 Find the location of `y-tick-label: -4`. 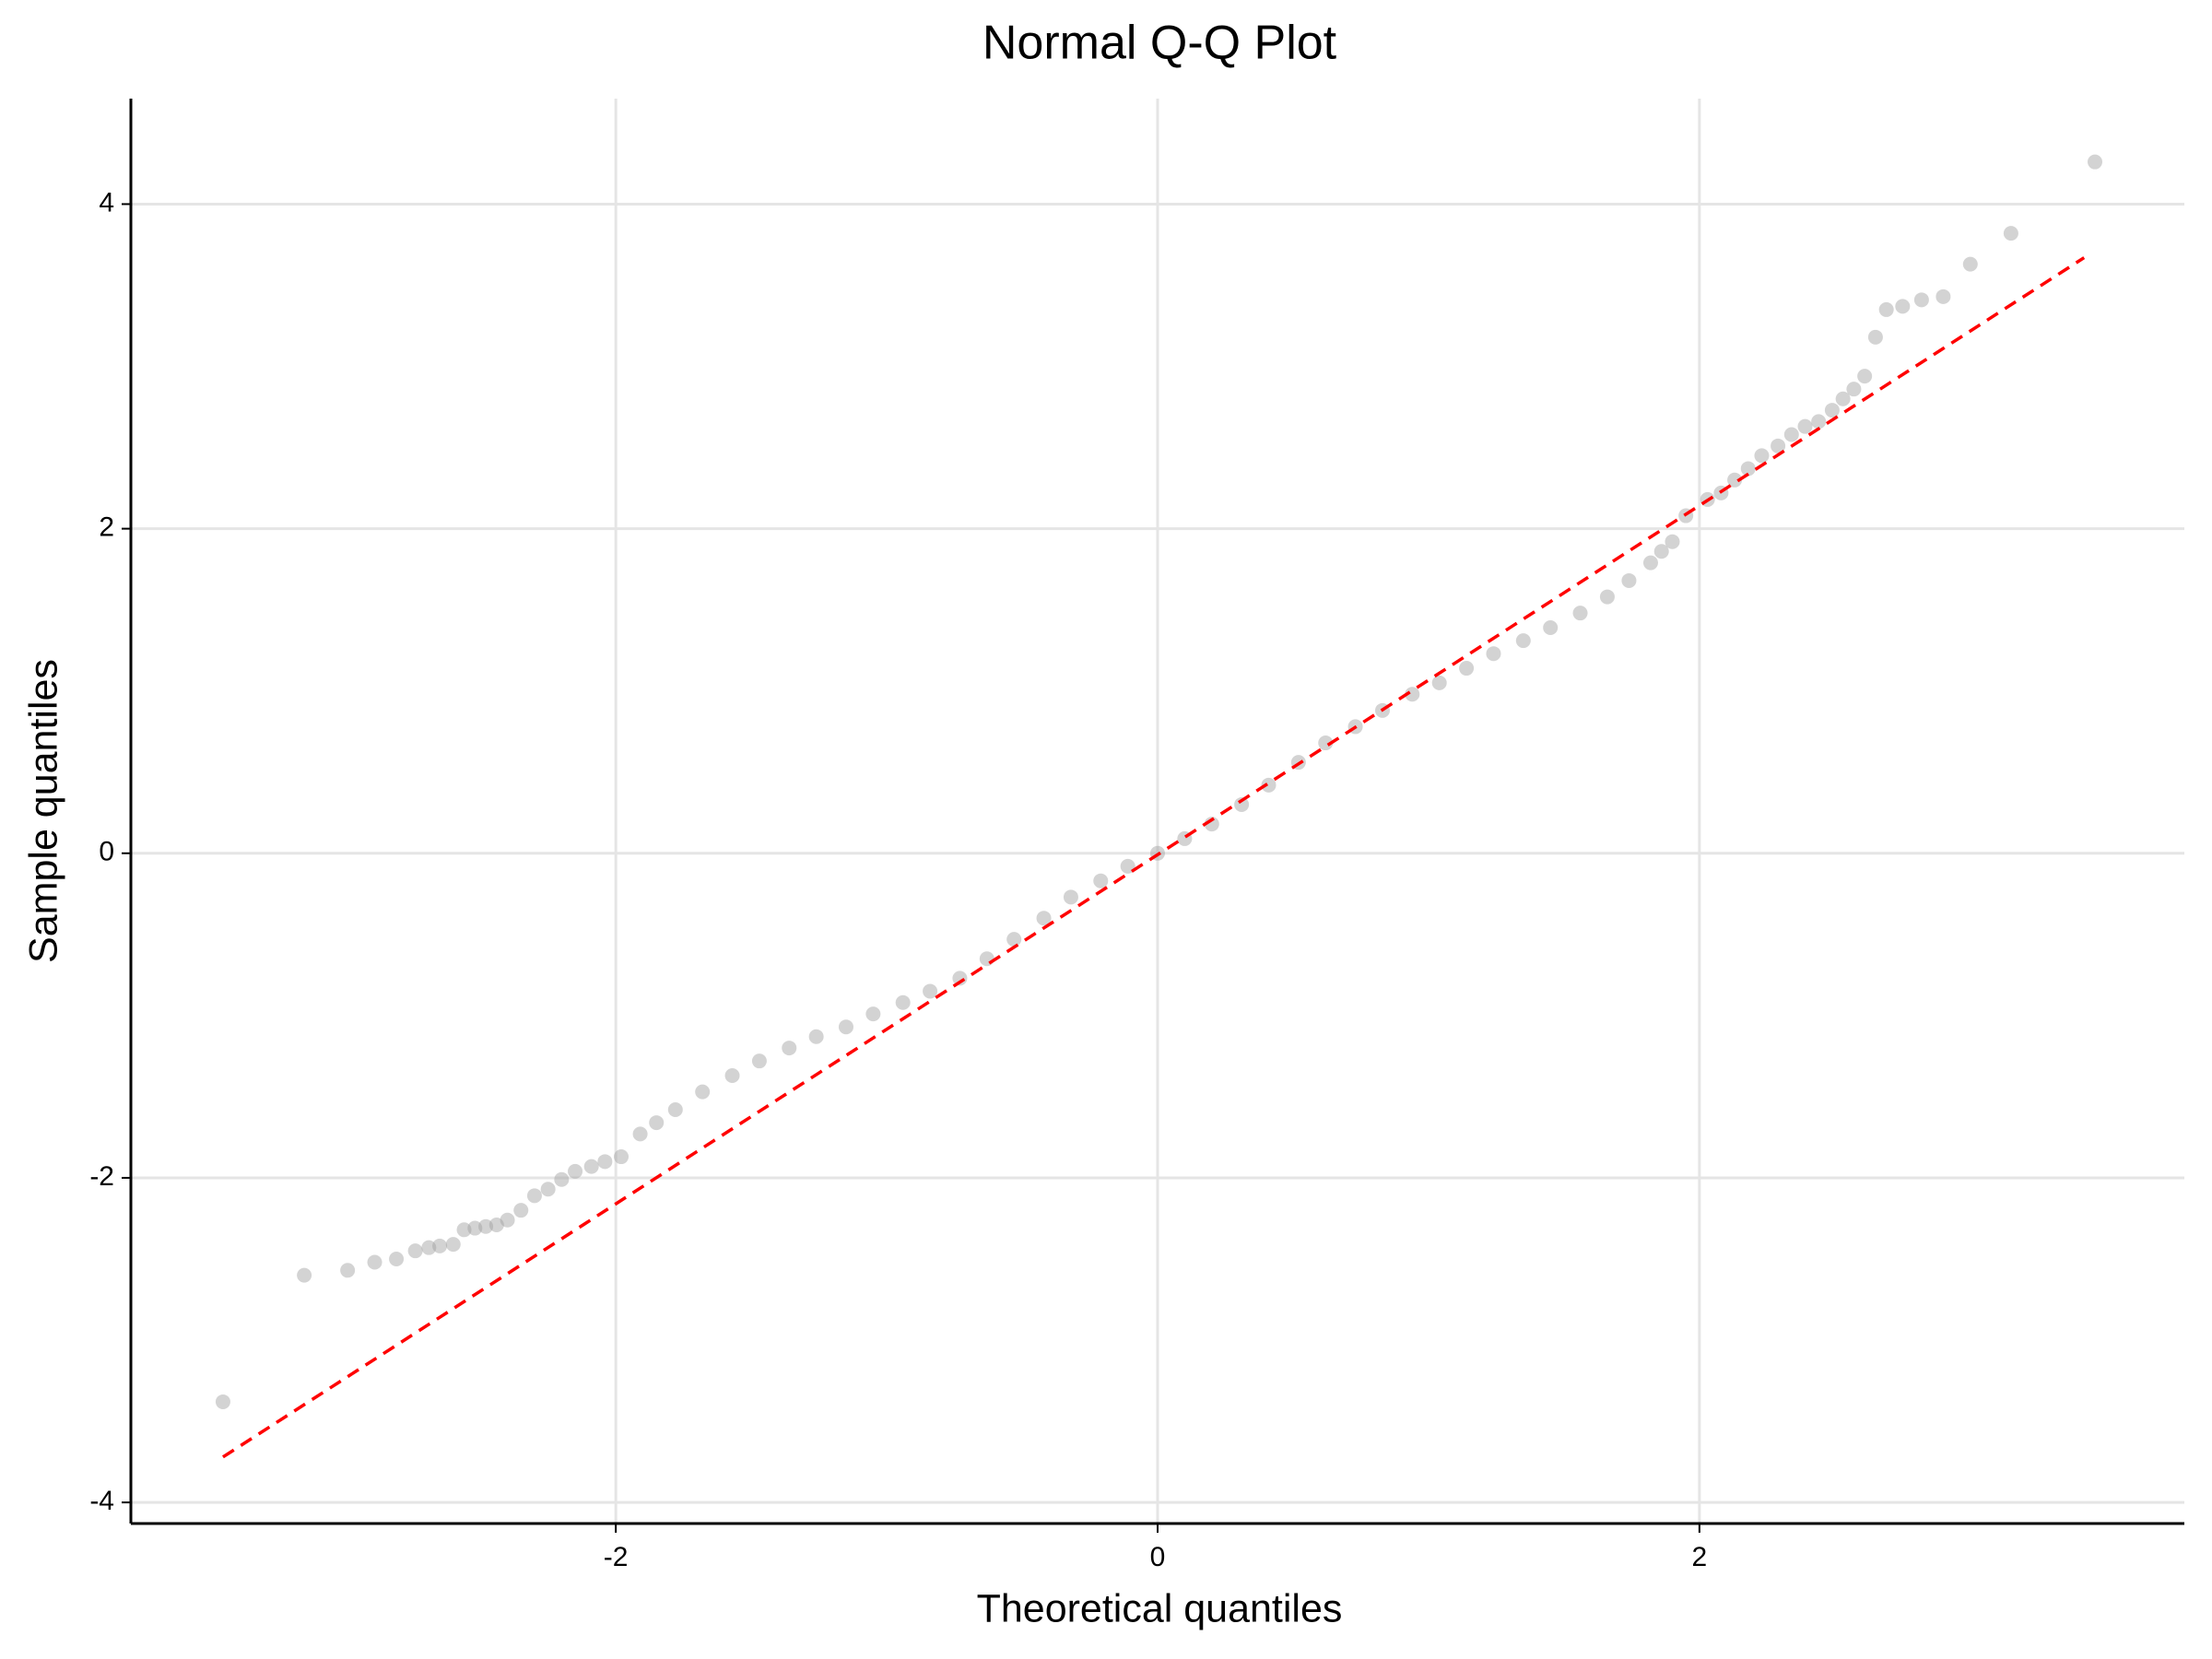

y-tick-label: -4 is located at coordinates (101, 1501).